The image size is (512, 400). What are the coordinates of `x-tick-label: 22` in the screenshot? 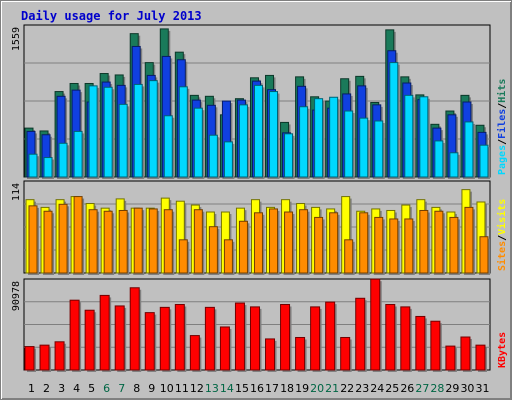 It's located at (347, 388).